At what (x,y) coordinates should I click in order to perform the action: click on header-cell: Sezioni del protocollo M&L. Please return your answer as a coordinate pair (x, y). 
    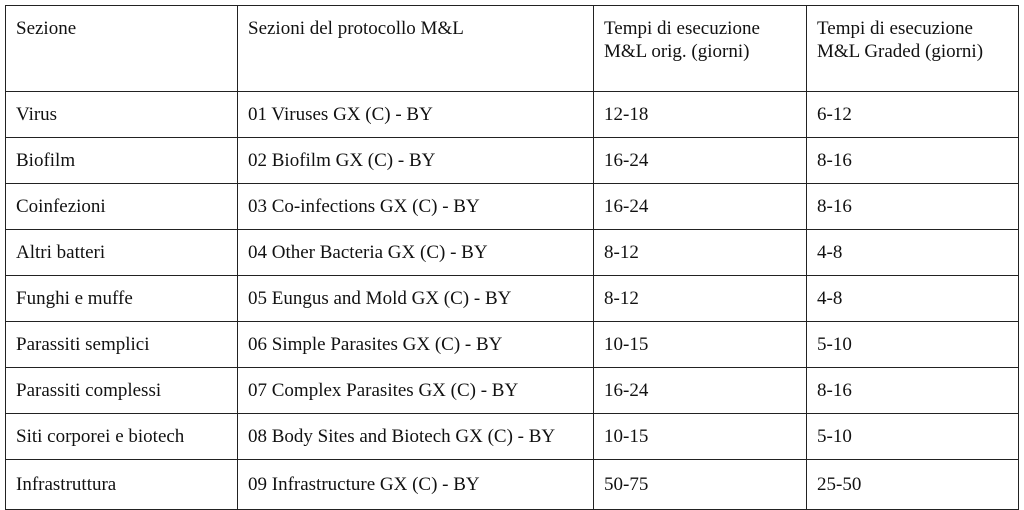
    Looking at the image, I should click on (415, 48).